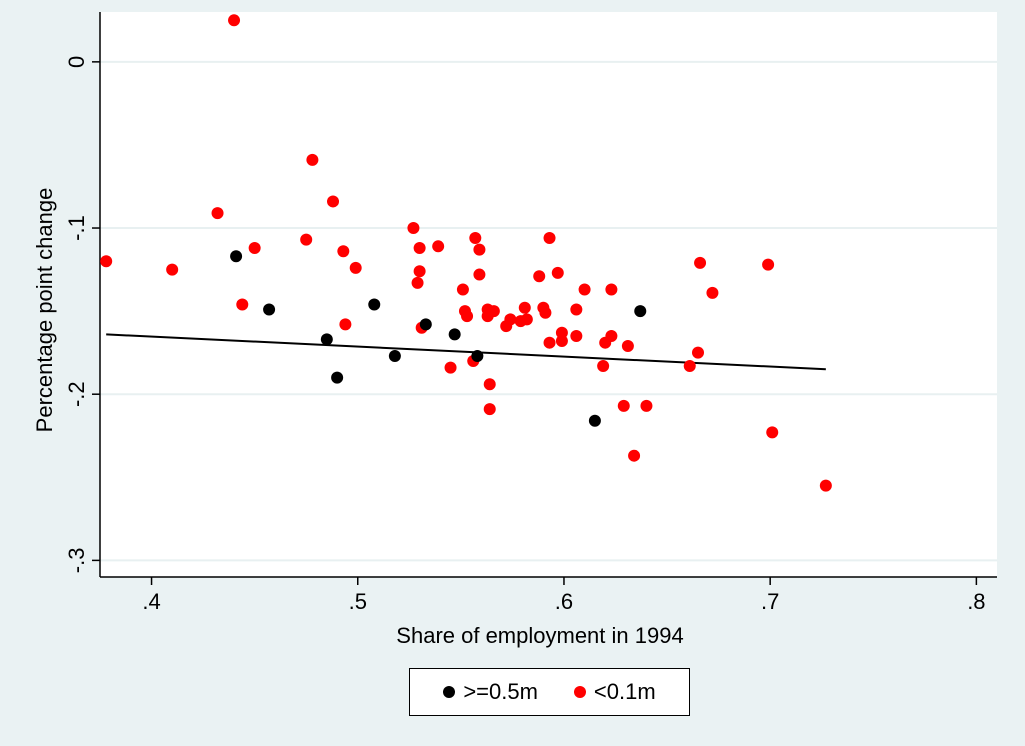 The image size is (1025, 746). Describe the element at coordinates (76, 62) in the screenshot. I see `y-tick-label-0: 0` at that location.